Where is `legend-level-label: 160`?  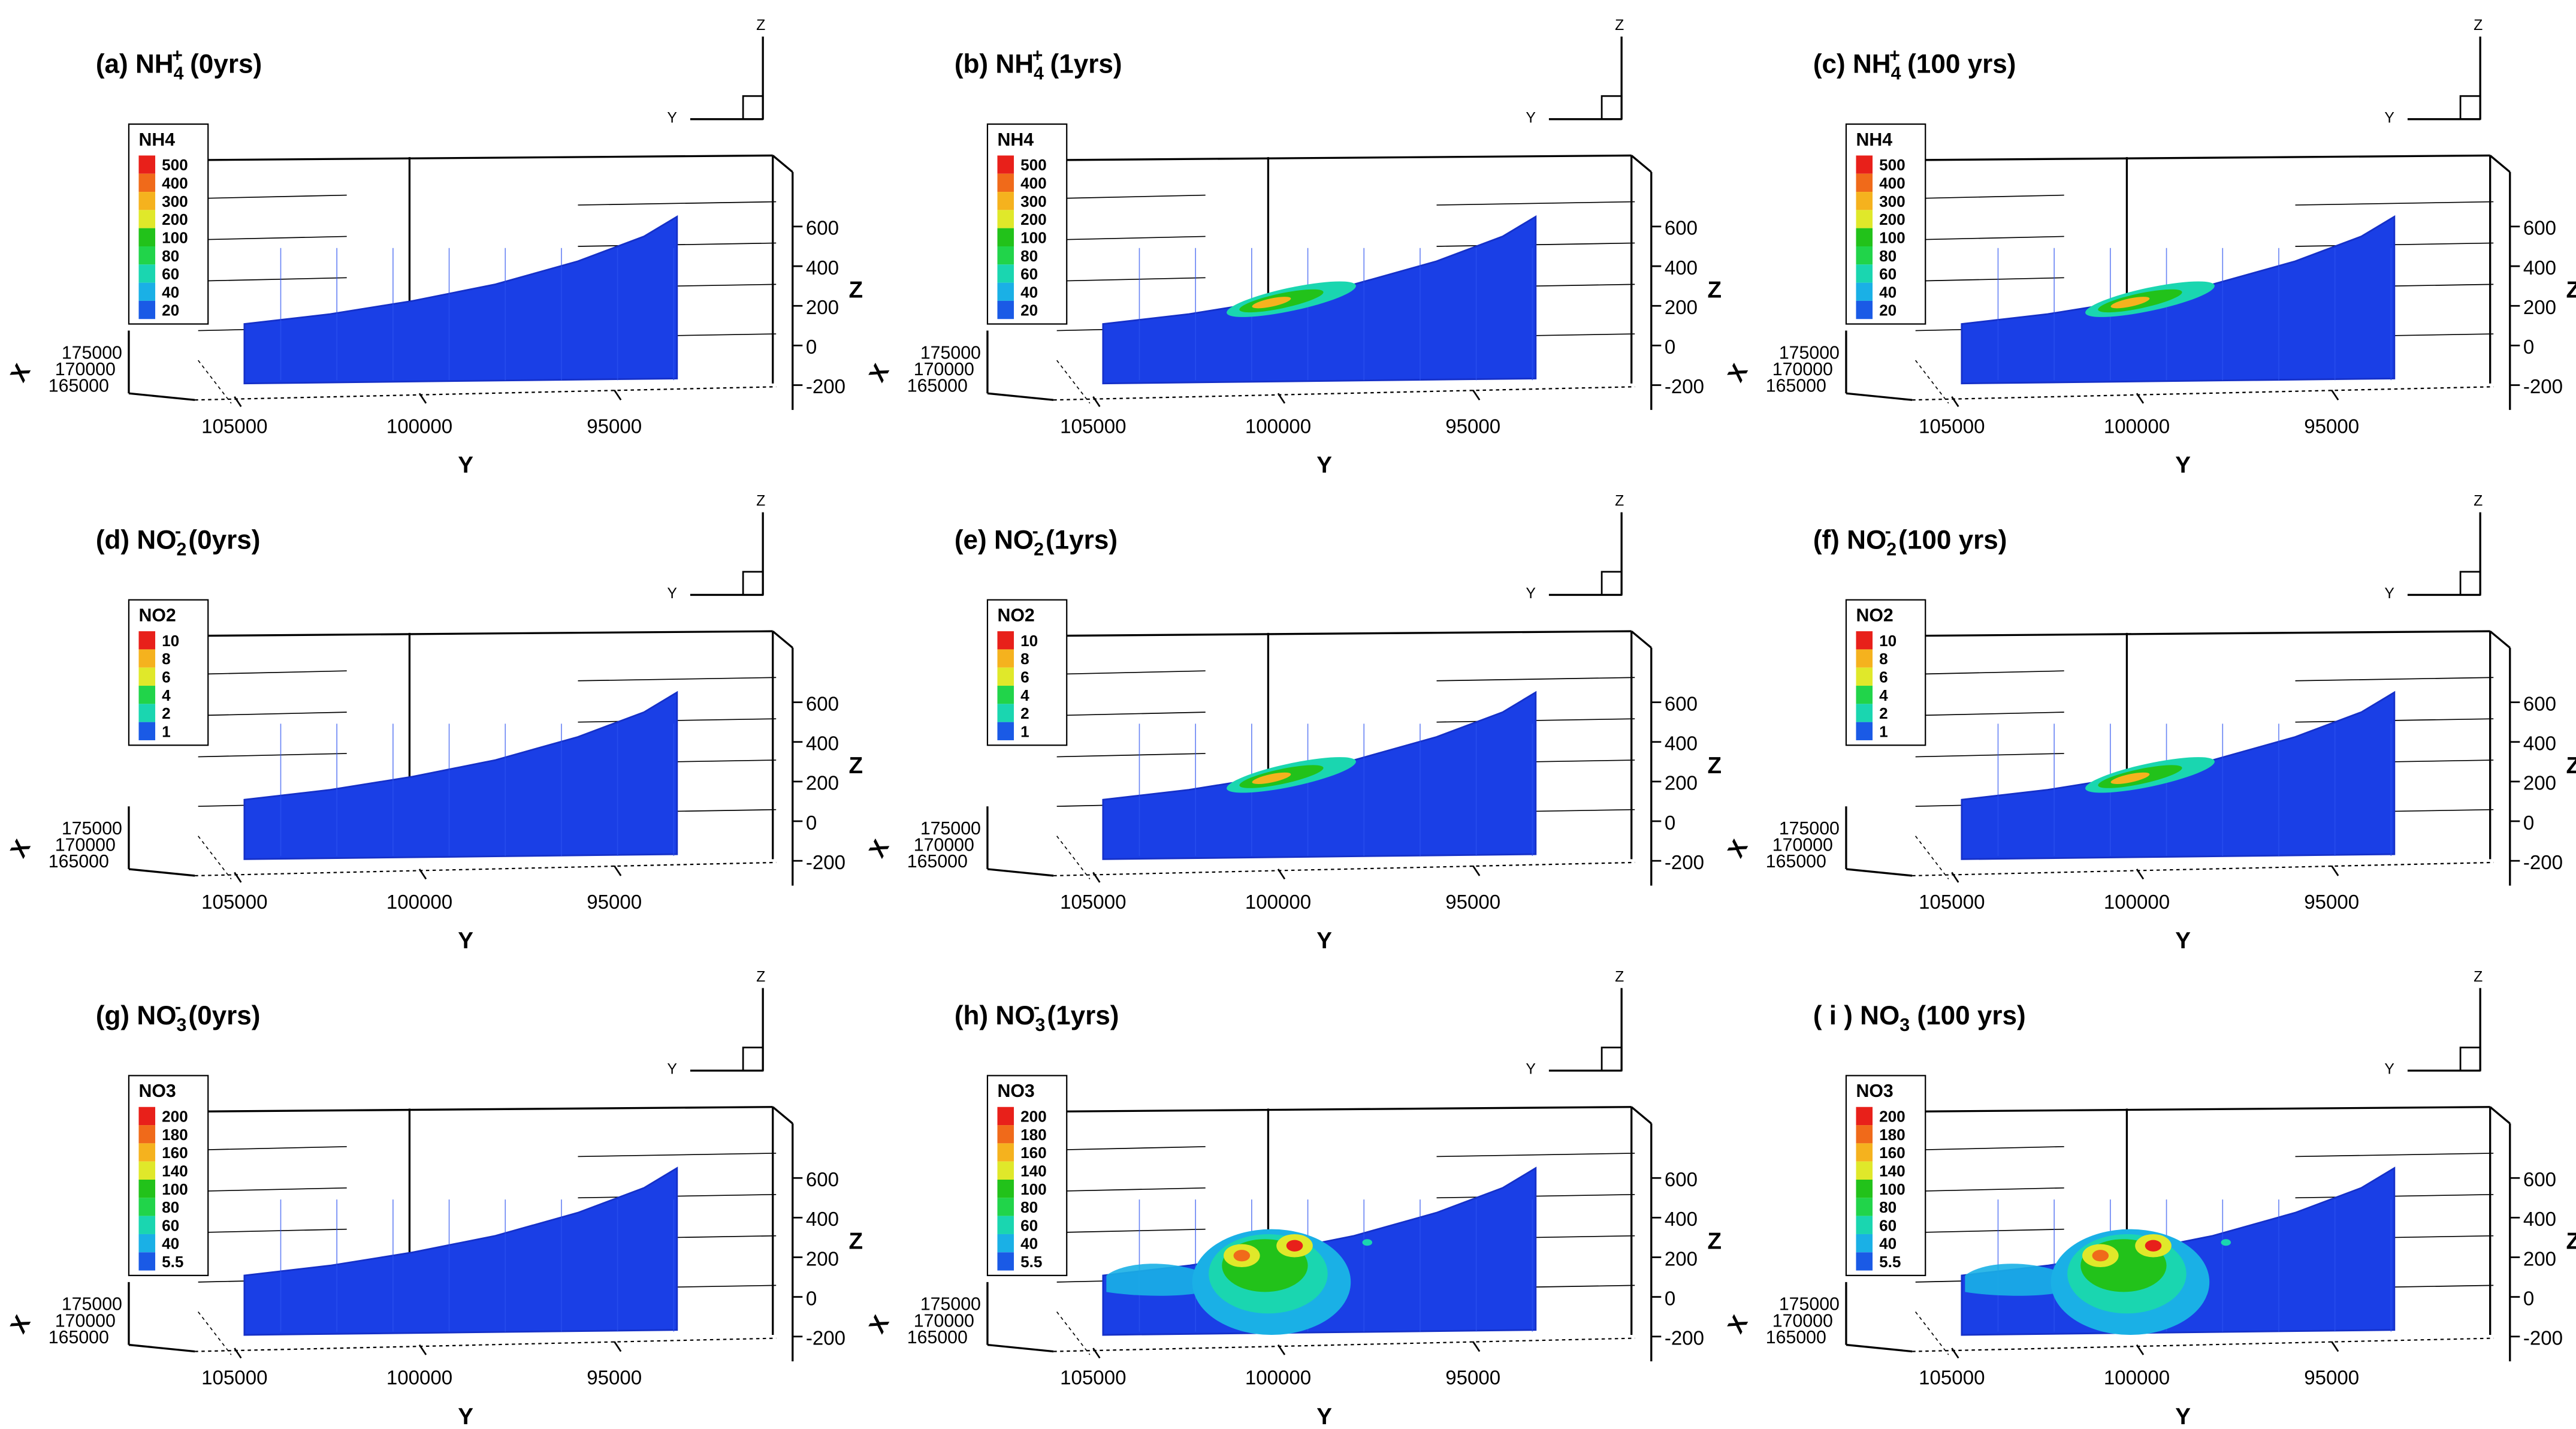 legend-level-label: 160 is located at coordinates (1892, 1153).